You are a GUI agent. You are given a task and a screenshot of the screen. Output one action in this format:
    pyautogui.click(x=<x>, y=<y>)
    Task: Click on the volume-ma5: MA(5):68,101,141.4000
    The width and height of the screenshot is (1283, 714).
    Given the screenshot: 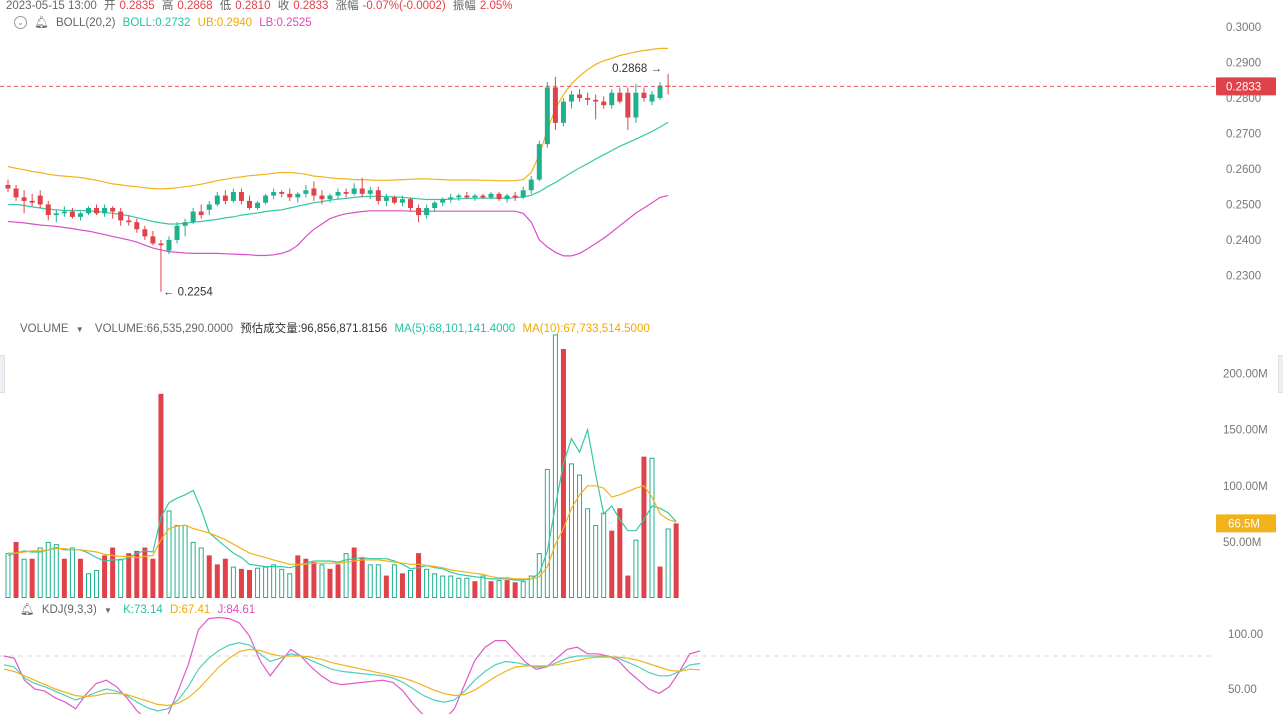 What is the action you would take?
    pyautogui.click(x=455, y=329)
    